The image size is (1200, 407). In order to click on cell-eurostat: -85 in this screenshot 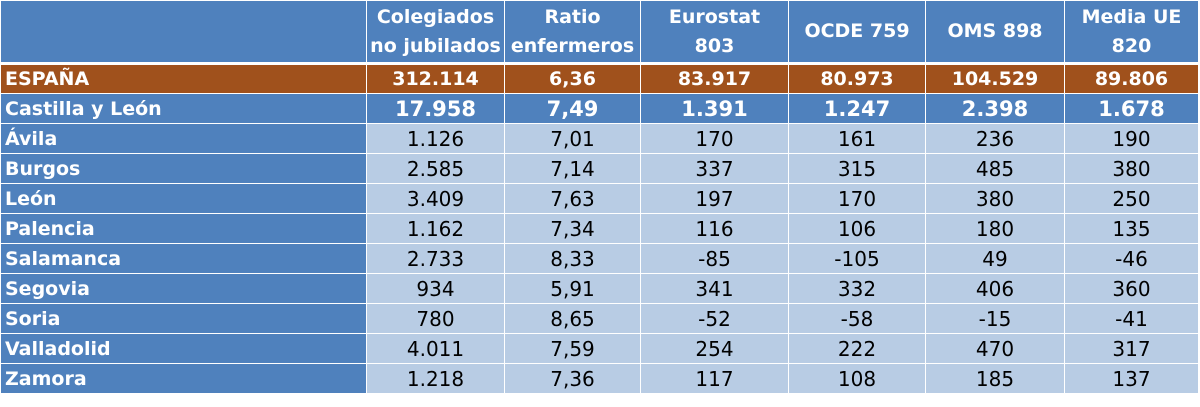, I will do `click(714, 258)`.